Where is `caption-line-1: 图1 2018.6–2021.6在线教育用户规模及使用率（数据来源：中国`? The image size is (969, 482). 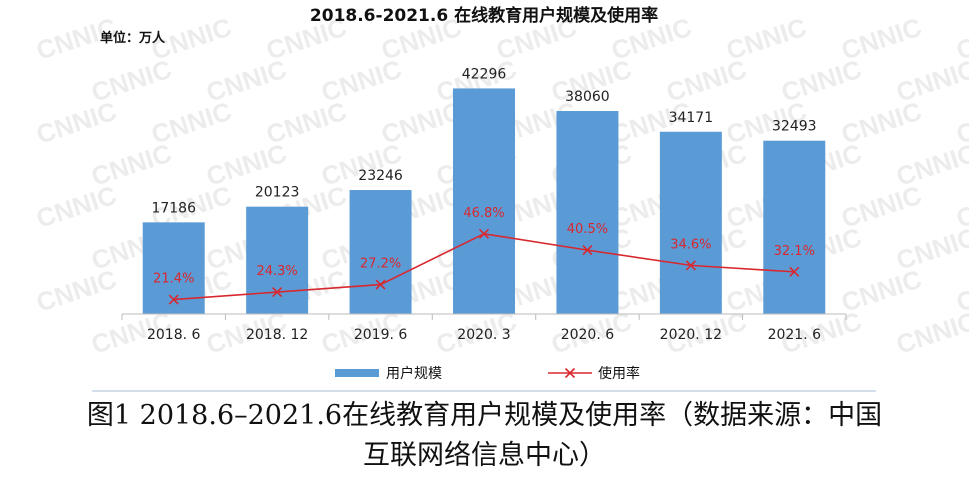
caption-line-1: 图1 2018.6–2021.6在线教育用户规模及使用率（数据来源：中国 is located at coordinates (484, 415).